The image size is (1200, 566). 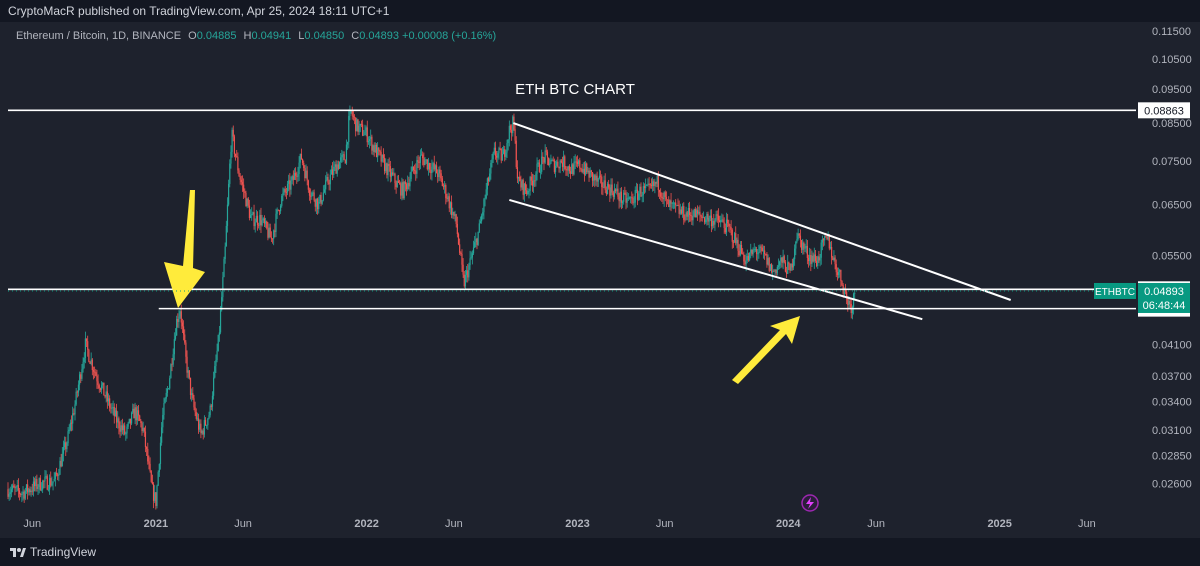 I want to click on trend-lines, so click(x=760, y=221).